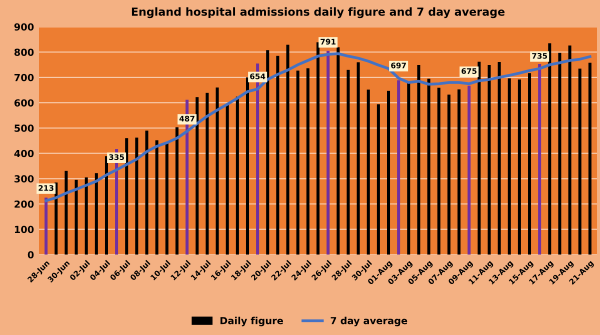 The height and width of the screenshot is (335, 600). I want to click on y-tick-label: 200, so click(24, 204).